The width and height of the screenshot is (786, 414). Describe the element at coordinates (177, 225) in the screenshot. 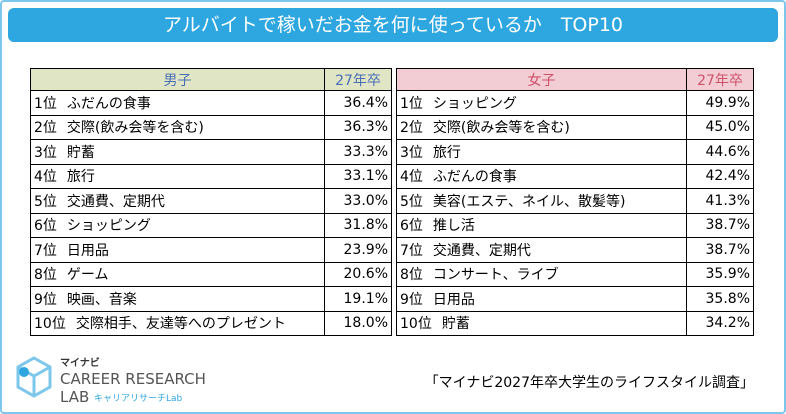

I see `item-cell: 6位 ショッピング` at that location.